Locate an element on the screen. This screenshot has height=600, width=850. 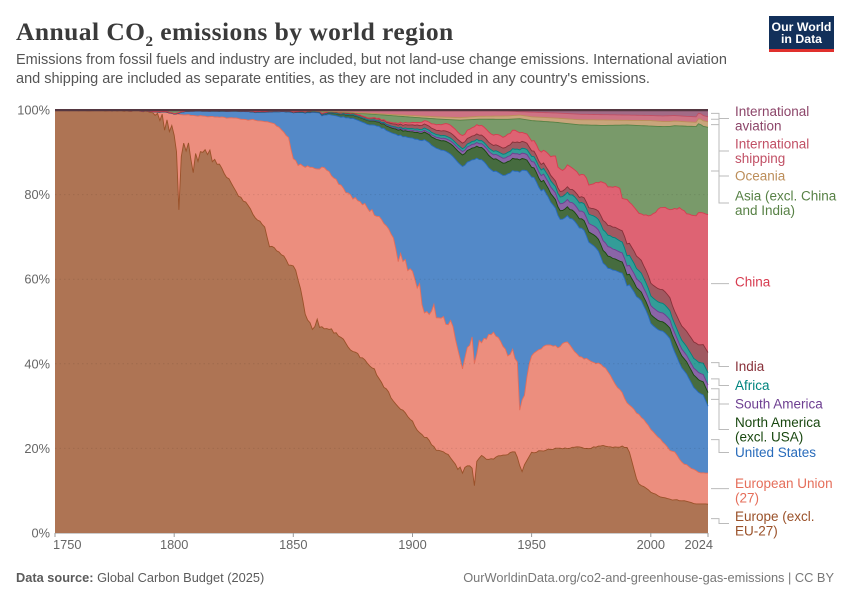
svg-text: aviation is located at coordinates (758, 126).